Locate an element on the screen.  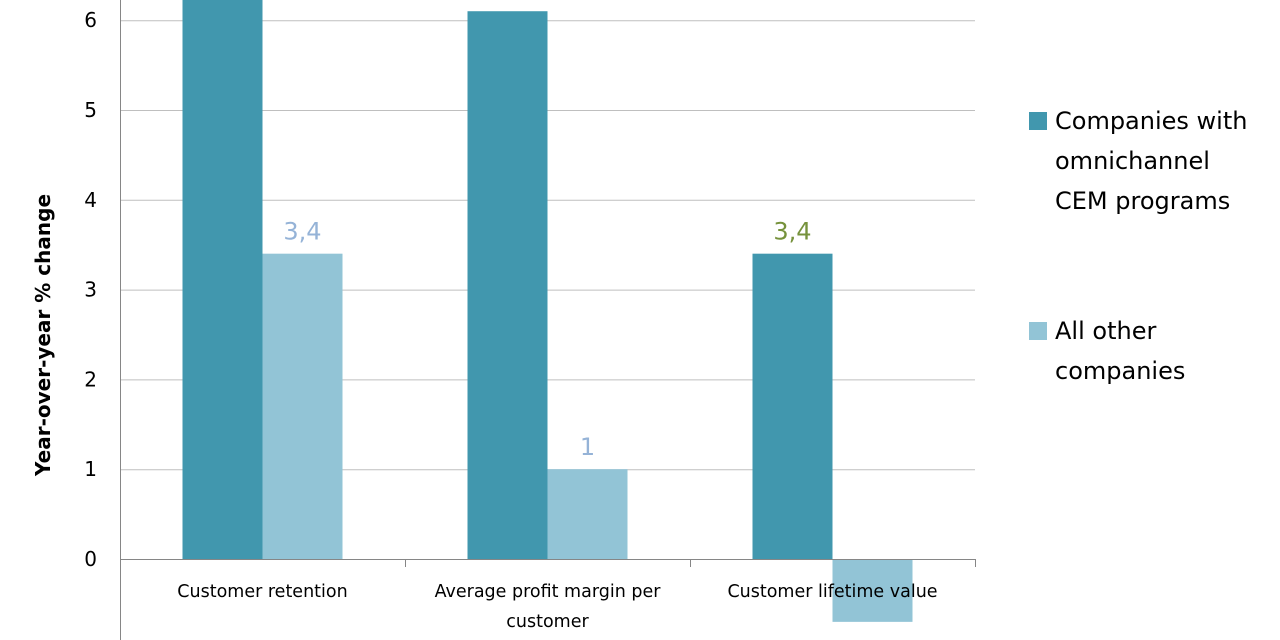
y-axis-title: Year-over-year % change is located at coordinates (43, 335).